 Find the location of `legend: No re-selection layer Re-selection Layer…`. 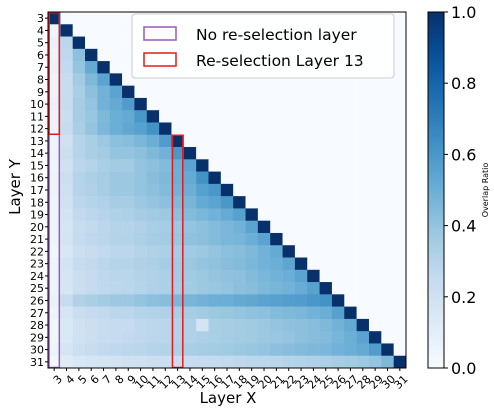

legend: No re-selection layer Re-selection Layer… is located at coordinates (263, 46).